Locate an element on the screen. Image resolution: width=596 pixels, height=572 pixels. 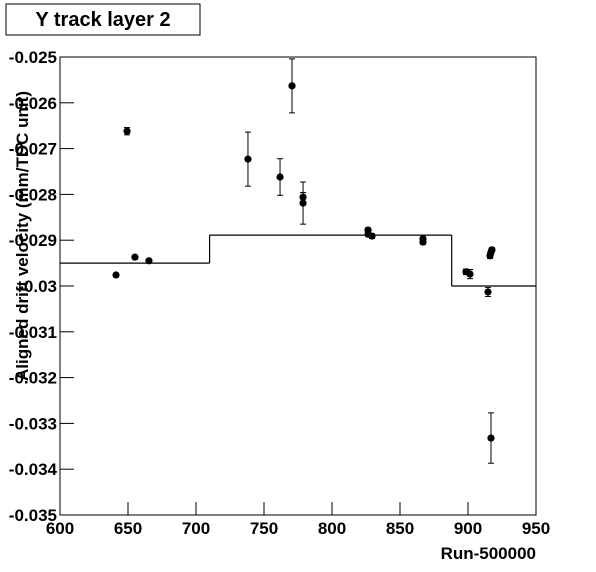
title-box is located at coordinates (103, 19).